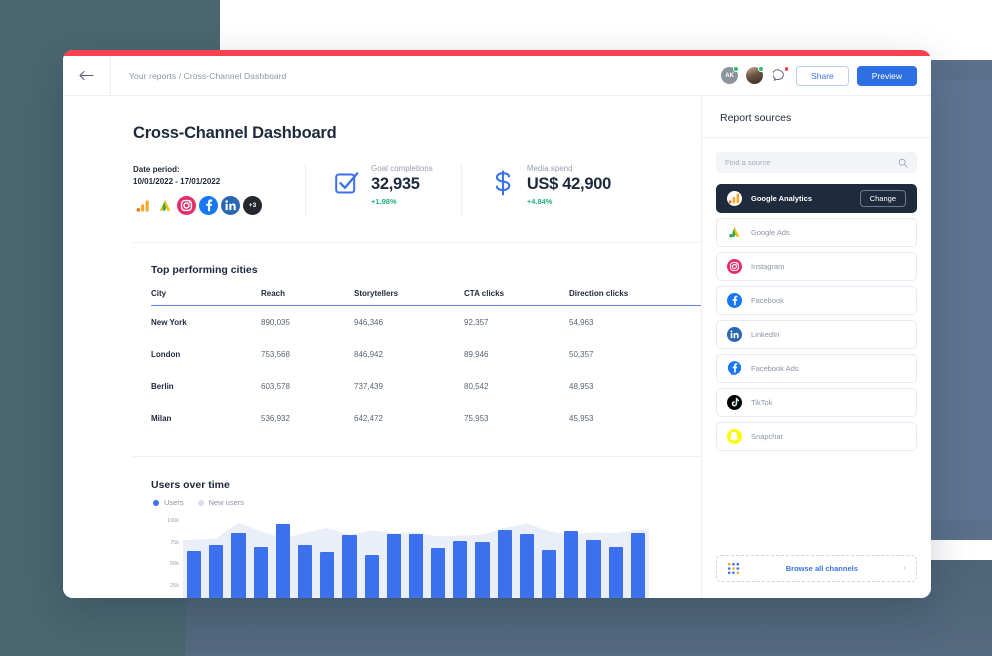 This screenshot has height=656, width=992. I want to click on source-row-instagram: Instagram, so click(816, 266).